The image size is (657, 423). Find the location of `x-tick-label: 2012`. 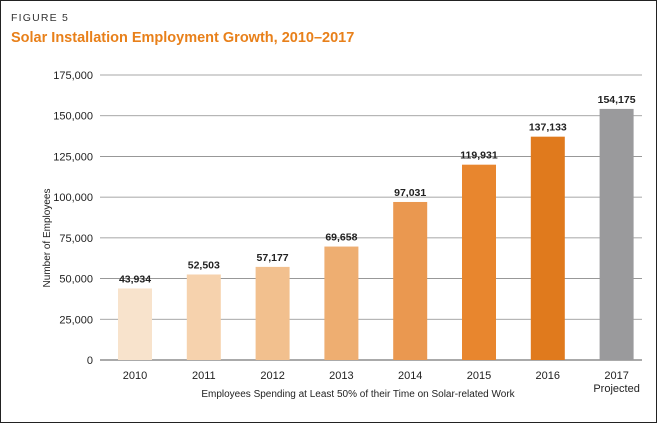

x-tick-label: 2012 is located at coordinates (272, 376).